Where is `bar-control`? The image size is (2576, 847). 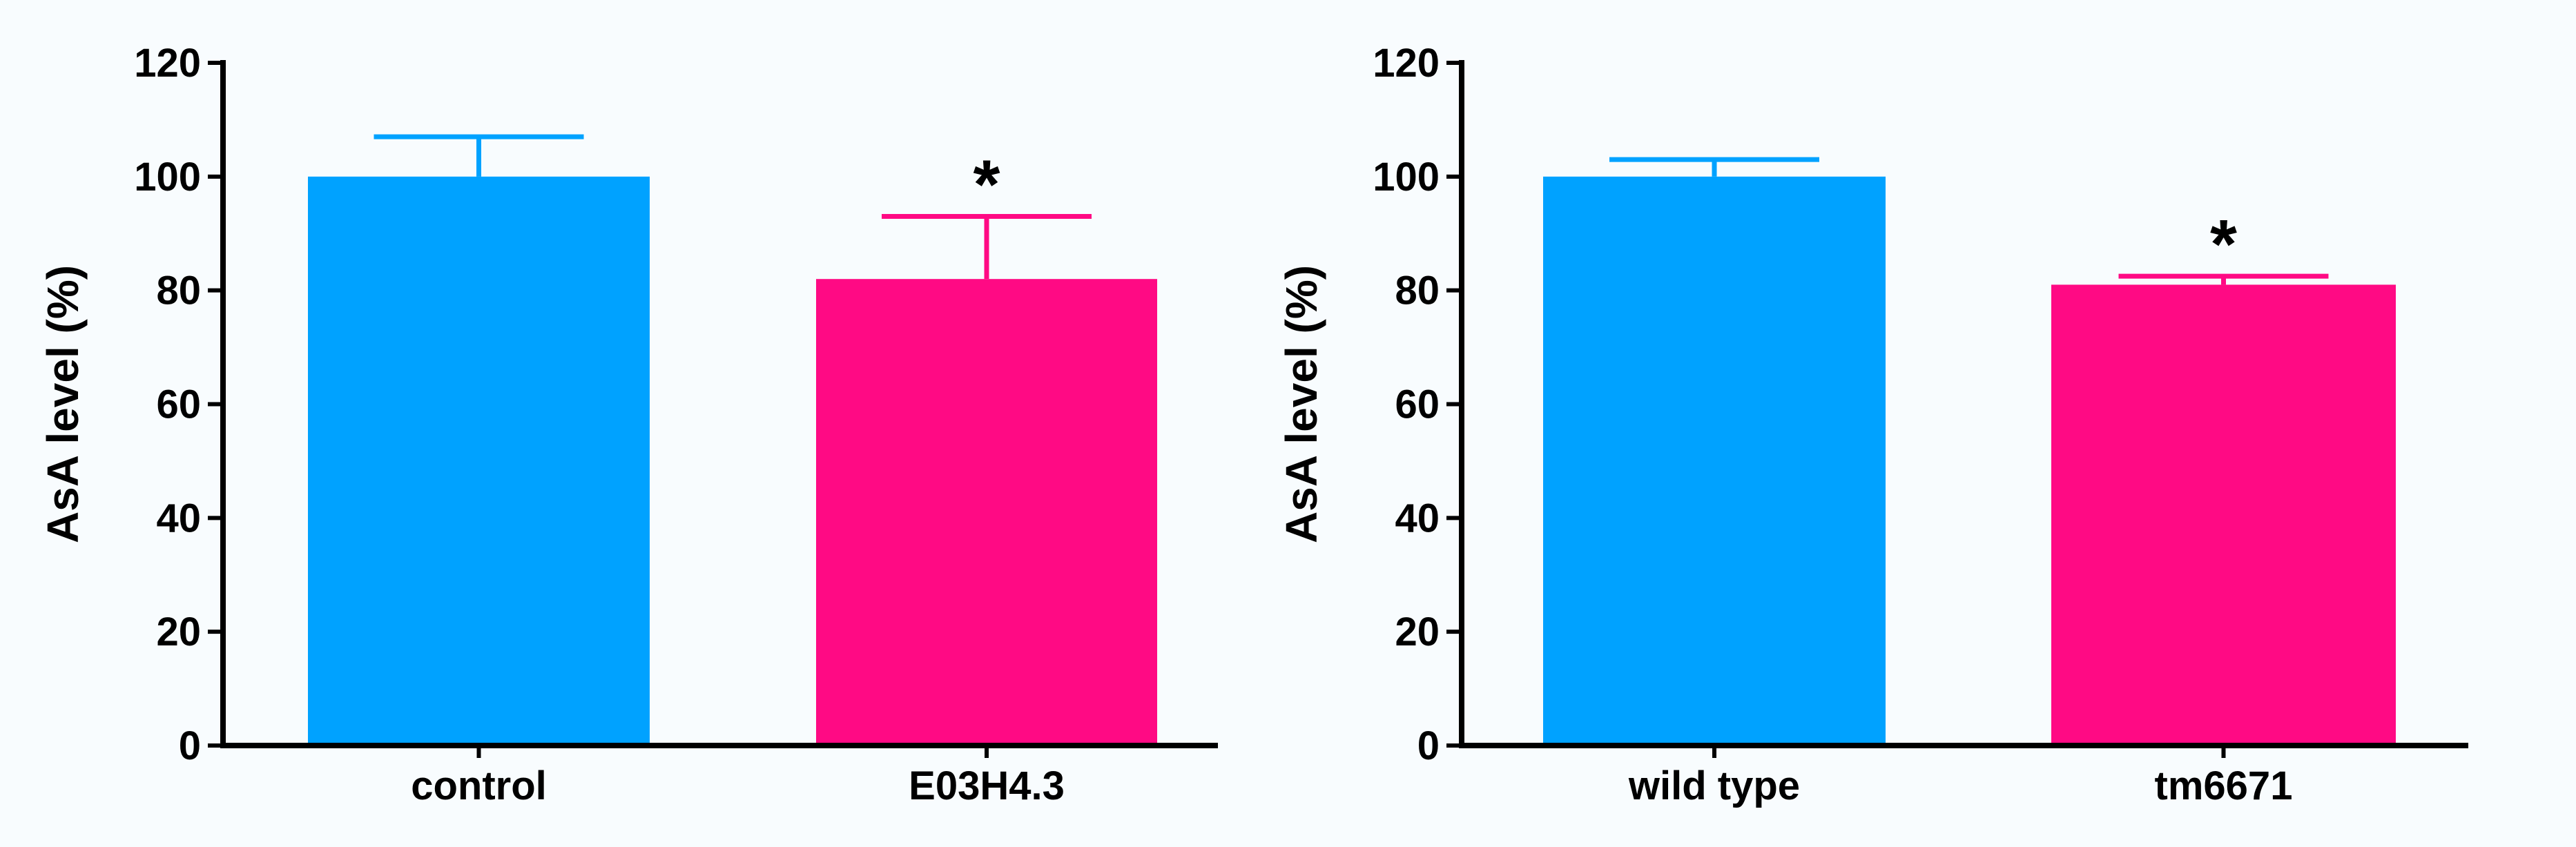
bar-control is located at coordinates (479, 461).